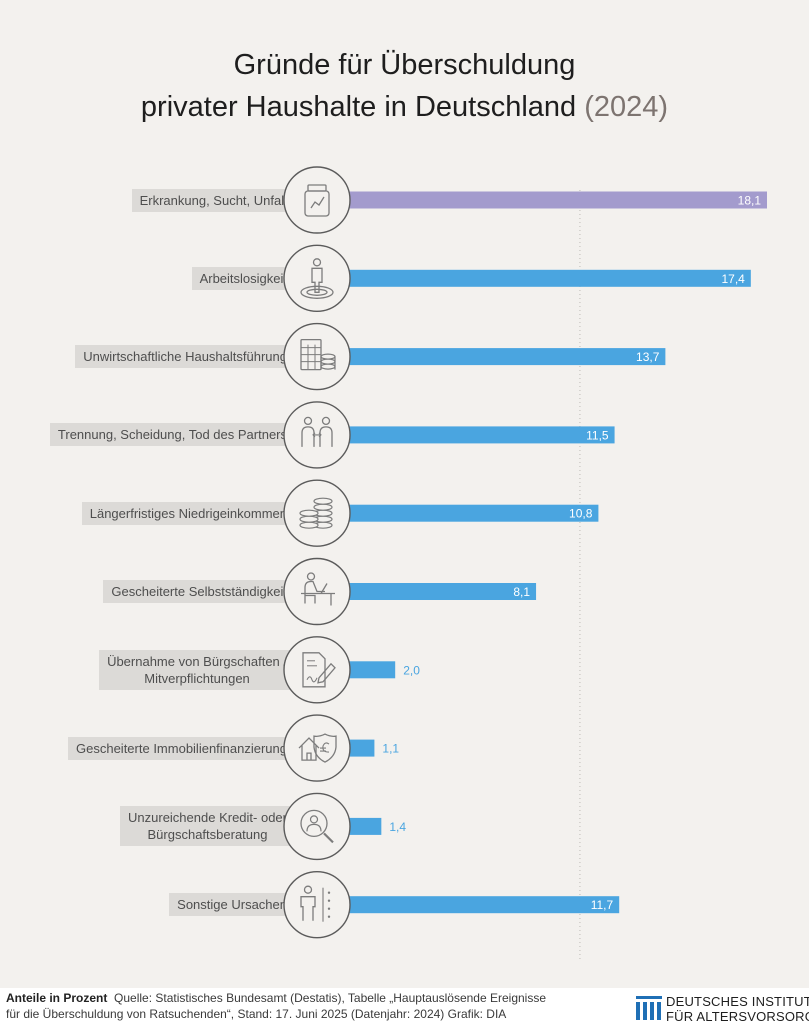  What do you see at coordinates (197, 678) in the screenshot?
I see `category-label-line: Mitverpflichtungen` at bounding box center [197, 678].